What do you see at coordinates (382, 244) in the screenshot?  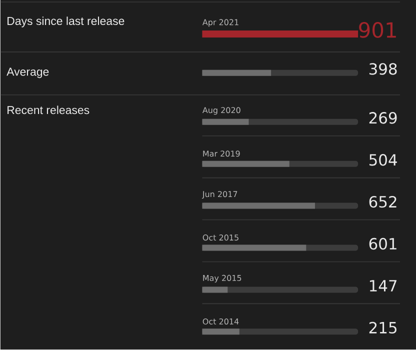 I see `data-label: 601` at bounding box center [382, 244].